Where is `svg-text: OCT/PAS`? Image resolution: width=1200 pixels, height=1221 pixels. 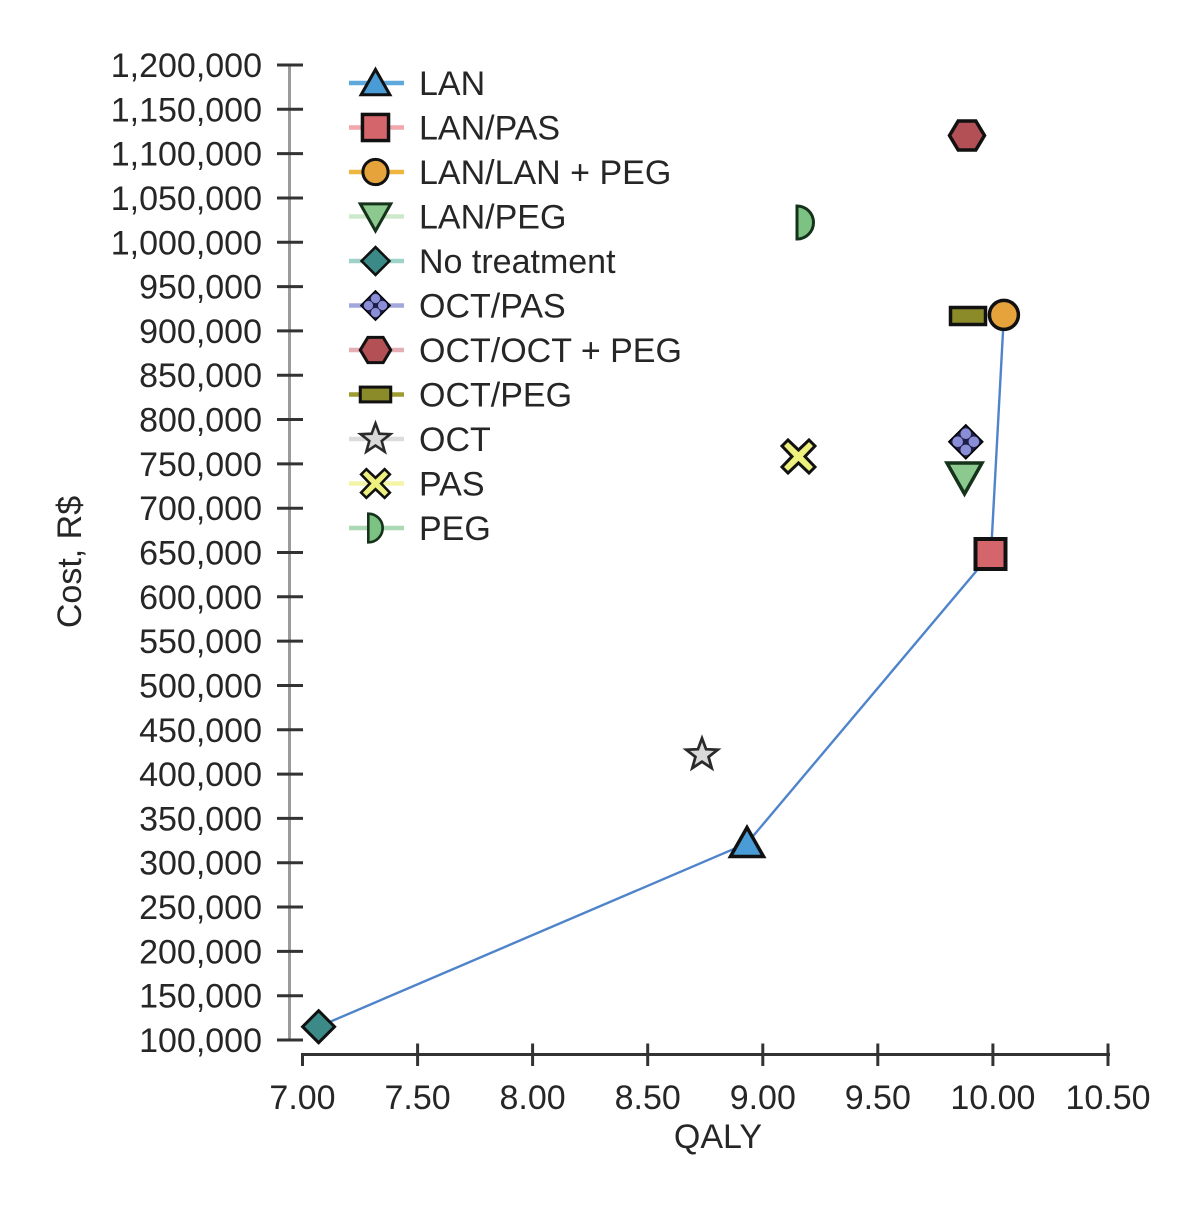 svg-text: OCT/PAS is located at coordinates (492, 307).